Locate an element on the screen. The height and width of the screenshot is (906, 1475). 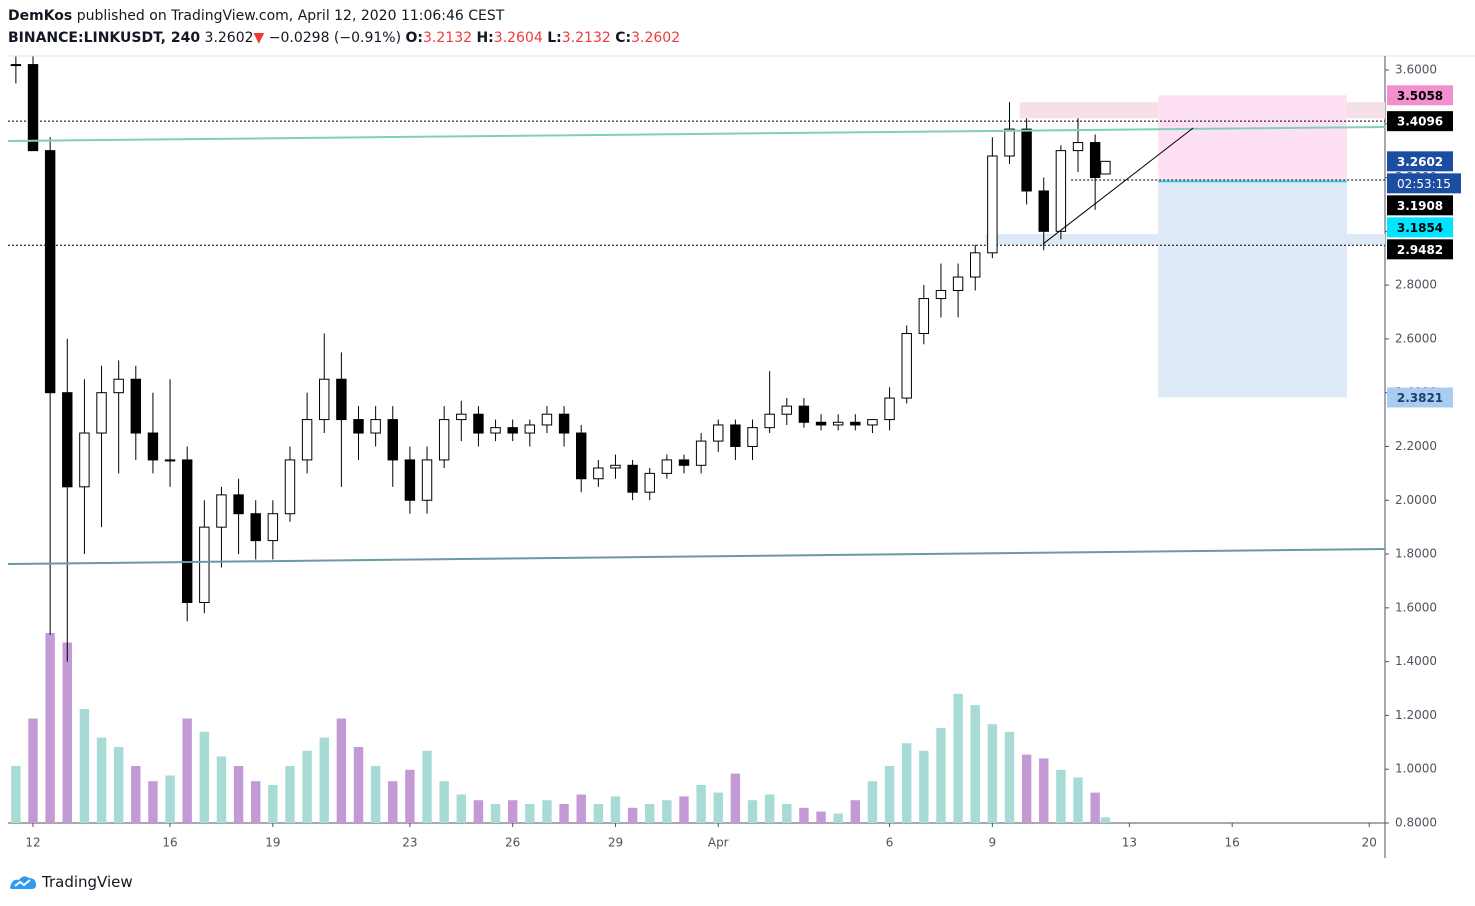
brand: TradingView is located at coordinates (87, 882).